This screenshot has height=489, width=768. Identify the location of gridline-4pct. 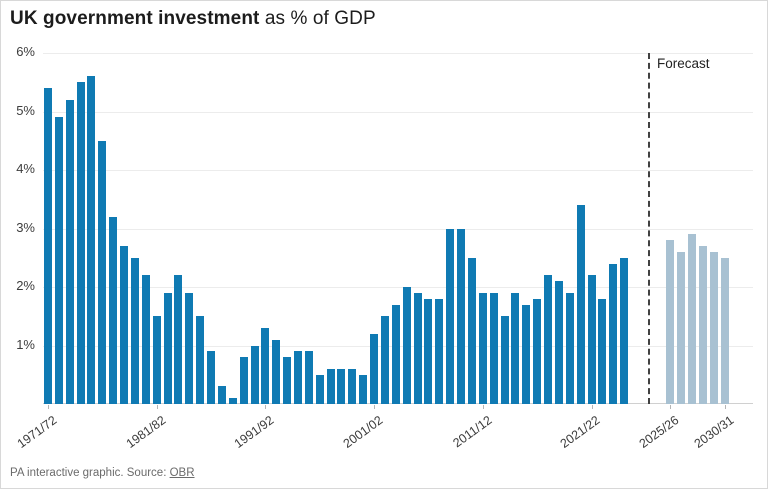
(398, 170).